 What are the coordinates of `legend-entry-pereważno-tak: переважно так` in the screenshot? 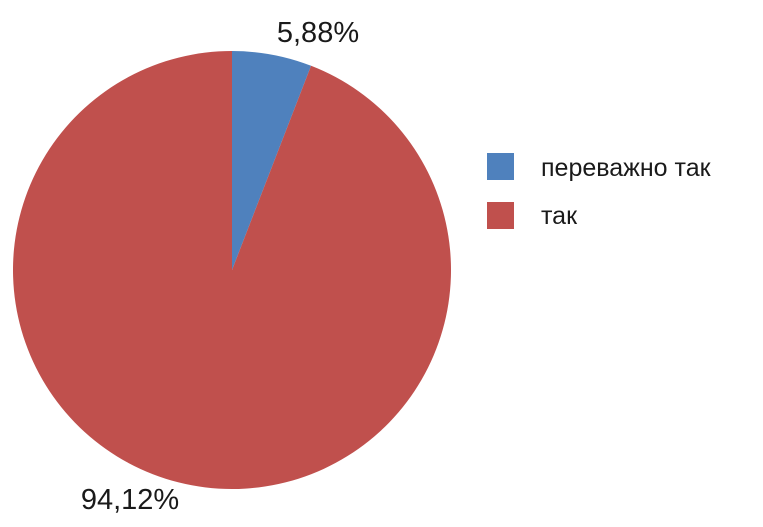 It's located at (599, 167).